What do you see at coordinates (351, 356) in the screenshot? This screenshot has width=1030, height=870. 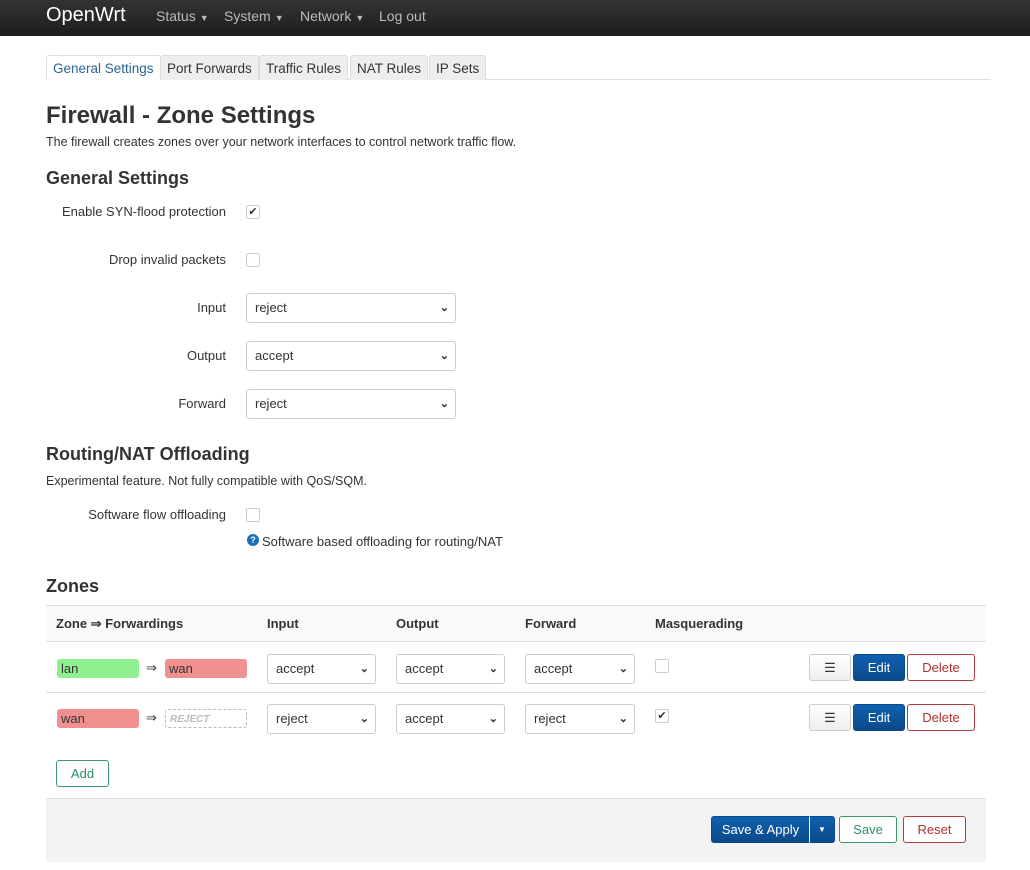 I see `output-policy-select: accept ⌄` at bounding box center [351, 356].